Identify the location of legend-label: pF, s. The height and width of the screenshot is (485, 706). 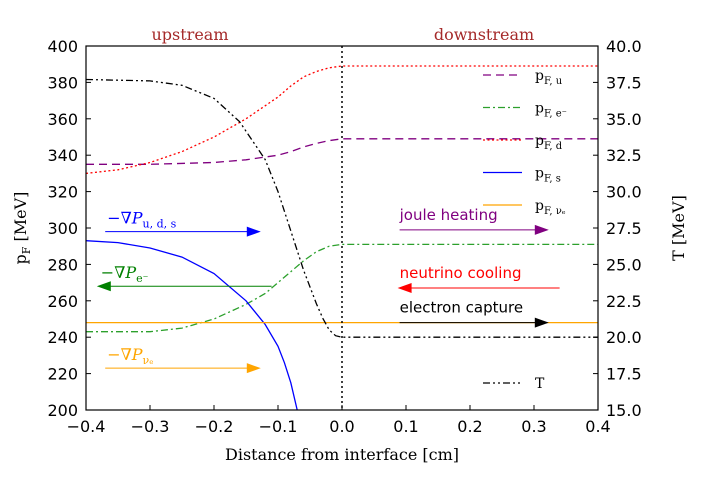
(548, 175).